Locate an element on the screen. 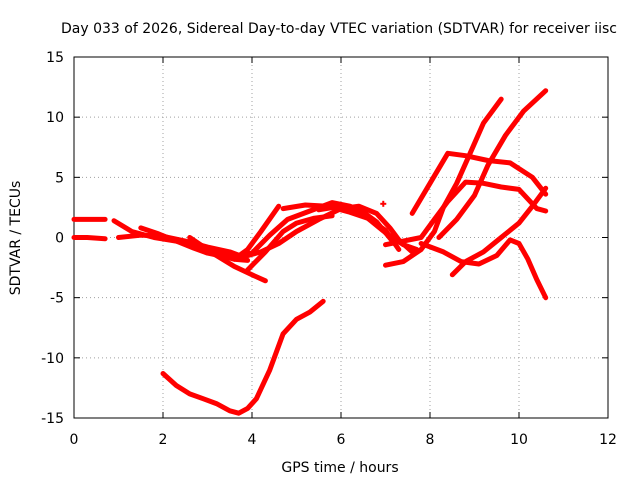 This screenshot has width=640, height=480. y-tick-label: -15 is located at coordinates (52, 419).